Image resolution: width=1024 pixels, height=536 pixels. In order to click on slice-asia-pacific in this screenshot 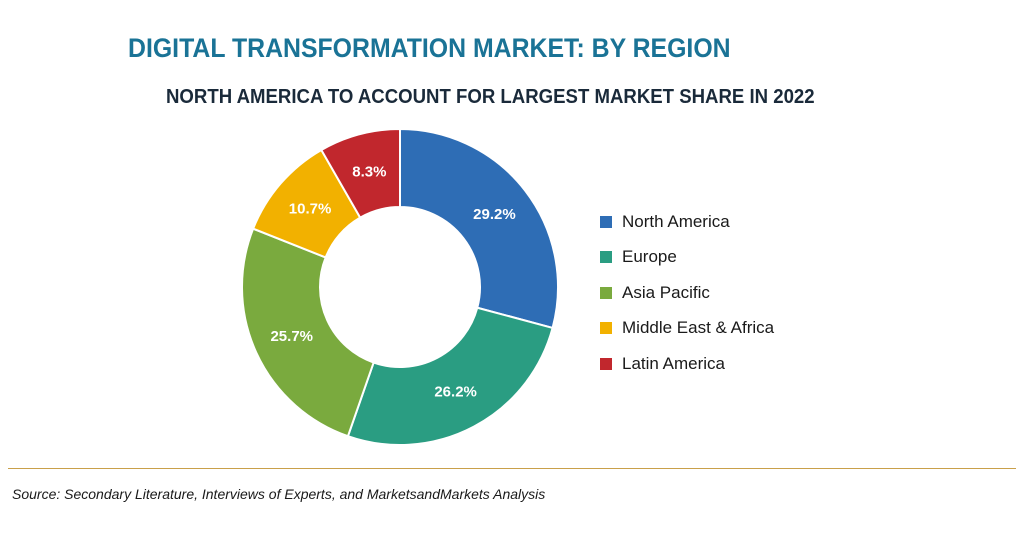, I will do `click(308, 332)`.